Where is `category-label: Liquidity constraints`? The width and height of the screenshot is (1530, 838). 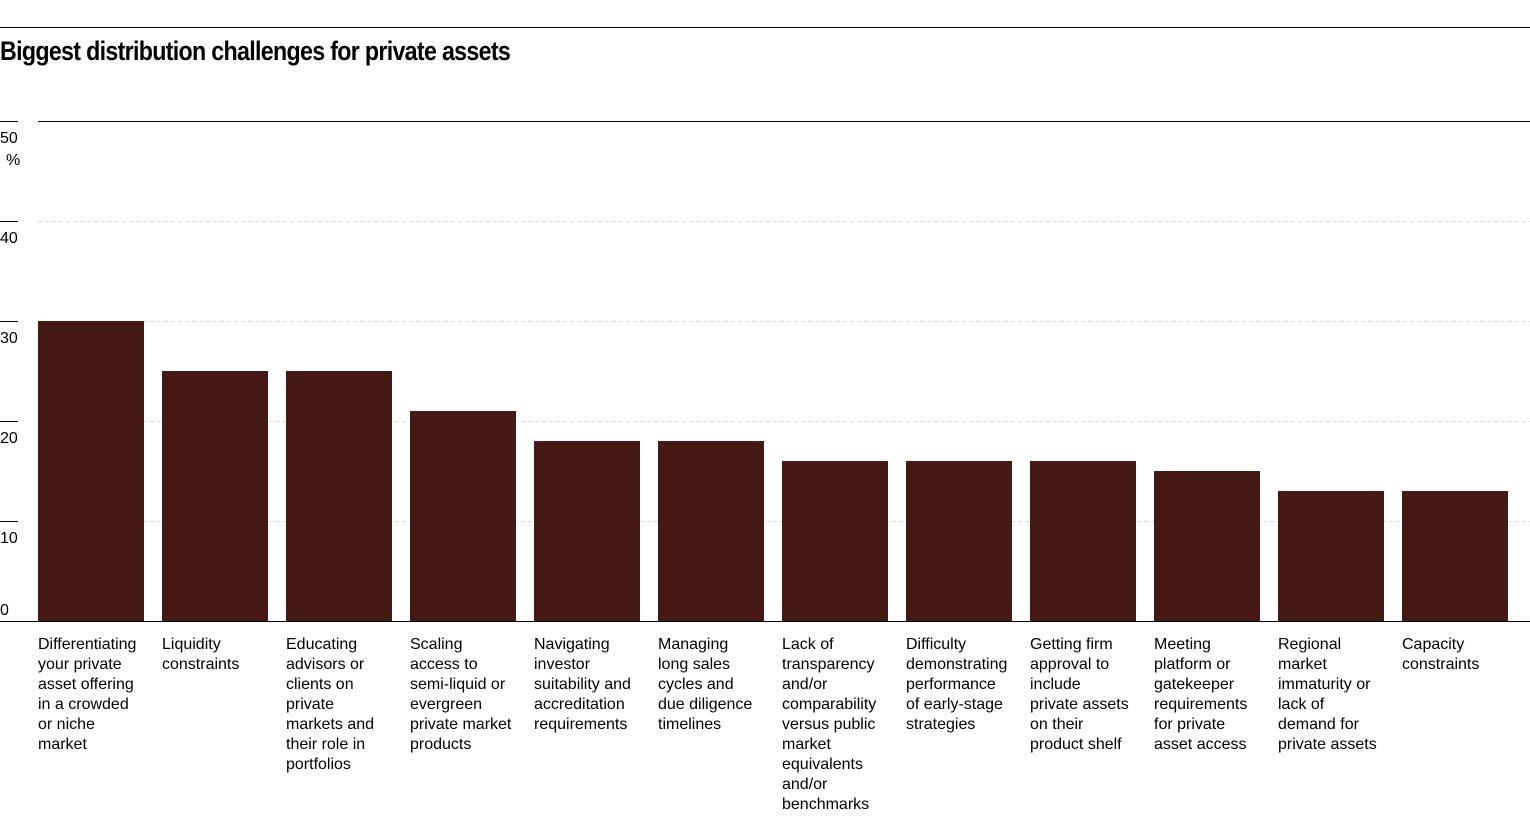
category-label: Liquidity constraints is located at coordinates (200, 654).